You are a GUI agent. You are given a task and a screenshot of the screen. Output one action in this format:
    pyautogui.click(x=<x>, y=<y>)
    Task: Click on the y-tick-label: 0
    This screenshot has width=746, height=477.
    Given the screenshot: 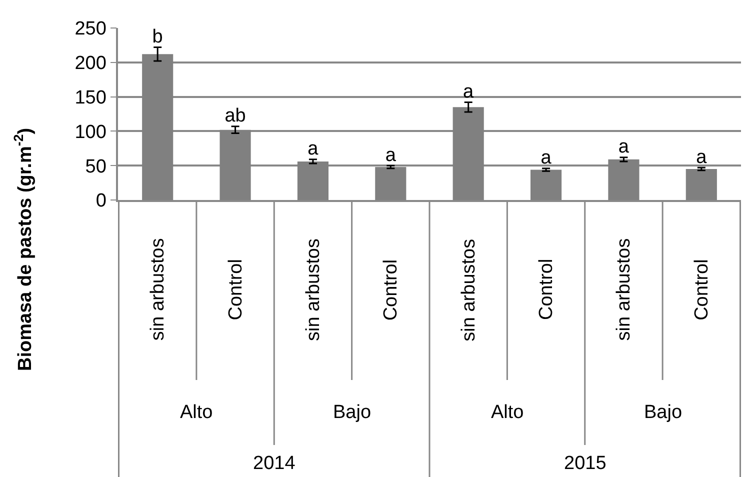 What is the action you would take?
    pyautogui.click(x=101, y=201)
    